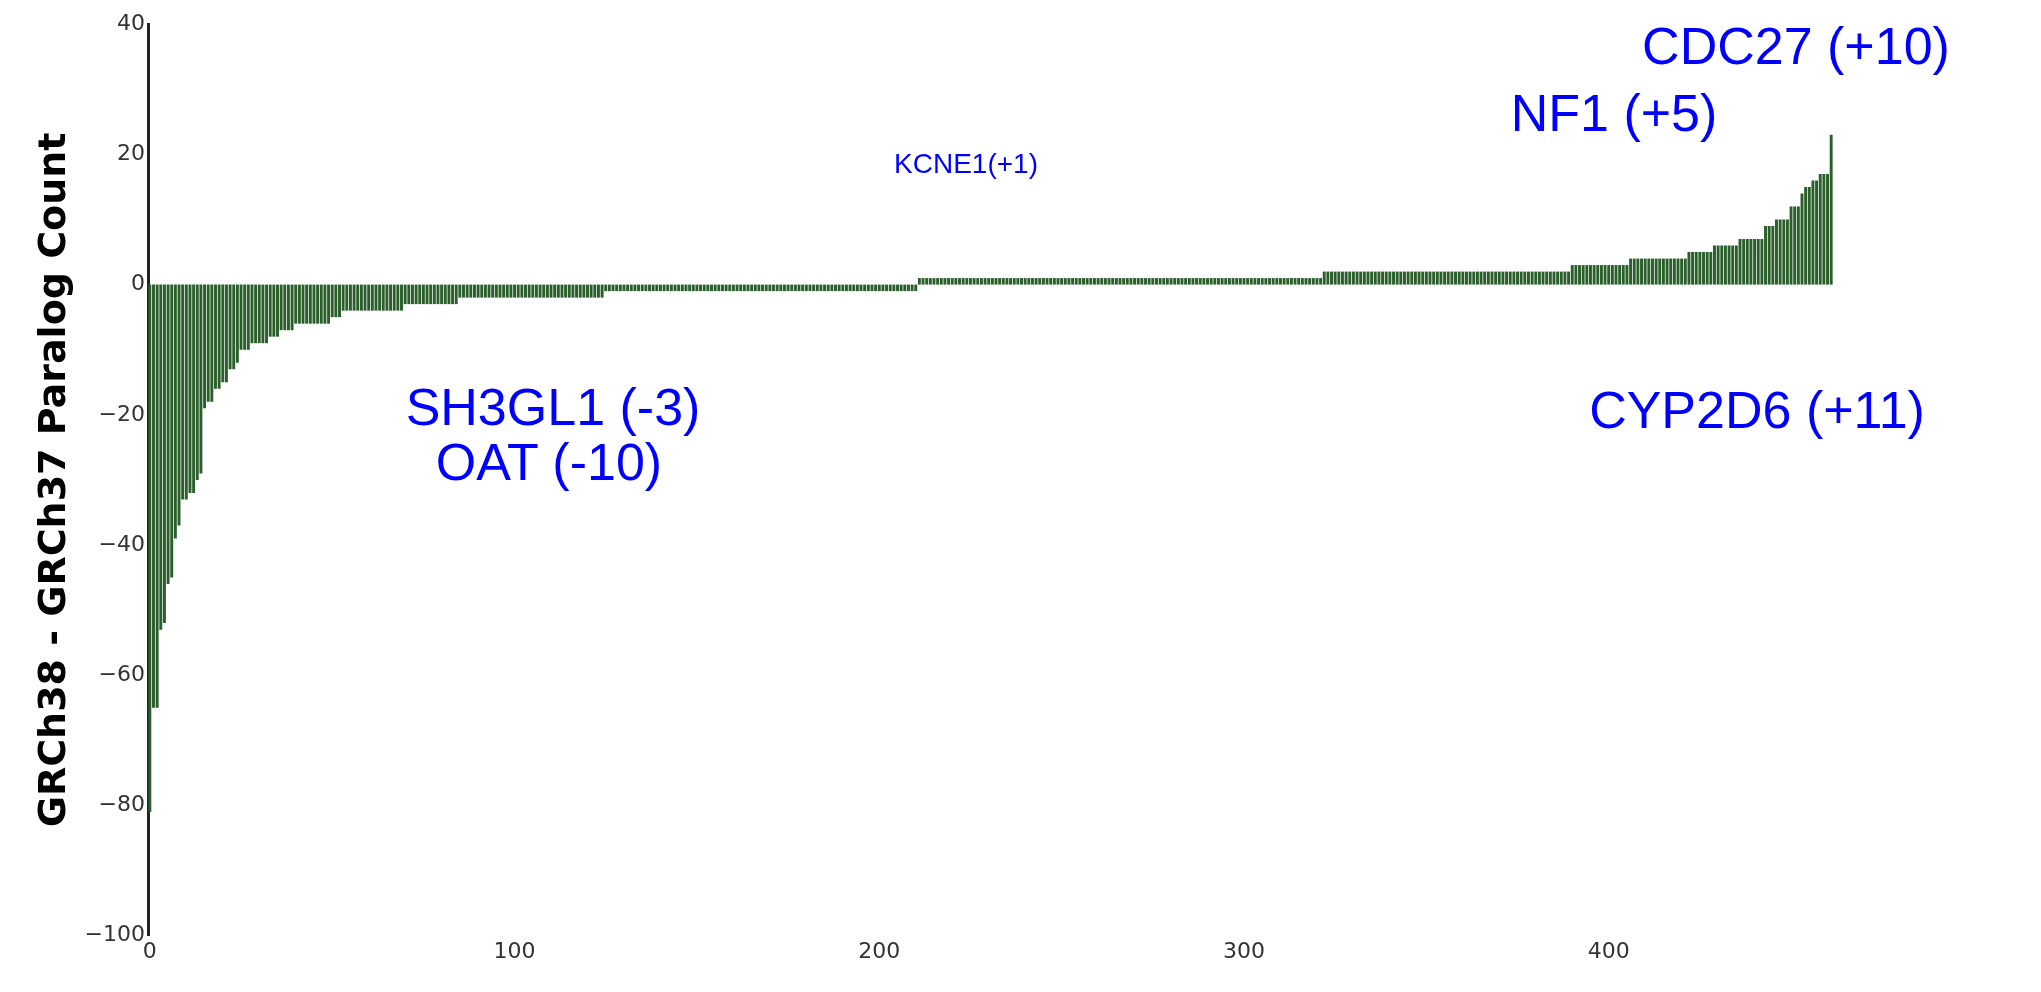 The height and width of the screenshot is (992, 2041). Describe the element at coordinates (1796, 46) in the screenshot. I see `annotation: CDC27 (+10)` at that location.